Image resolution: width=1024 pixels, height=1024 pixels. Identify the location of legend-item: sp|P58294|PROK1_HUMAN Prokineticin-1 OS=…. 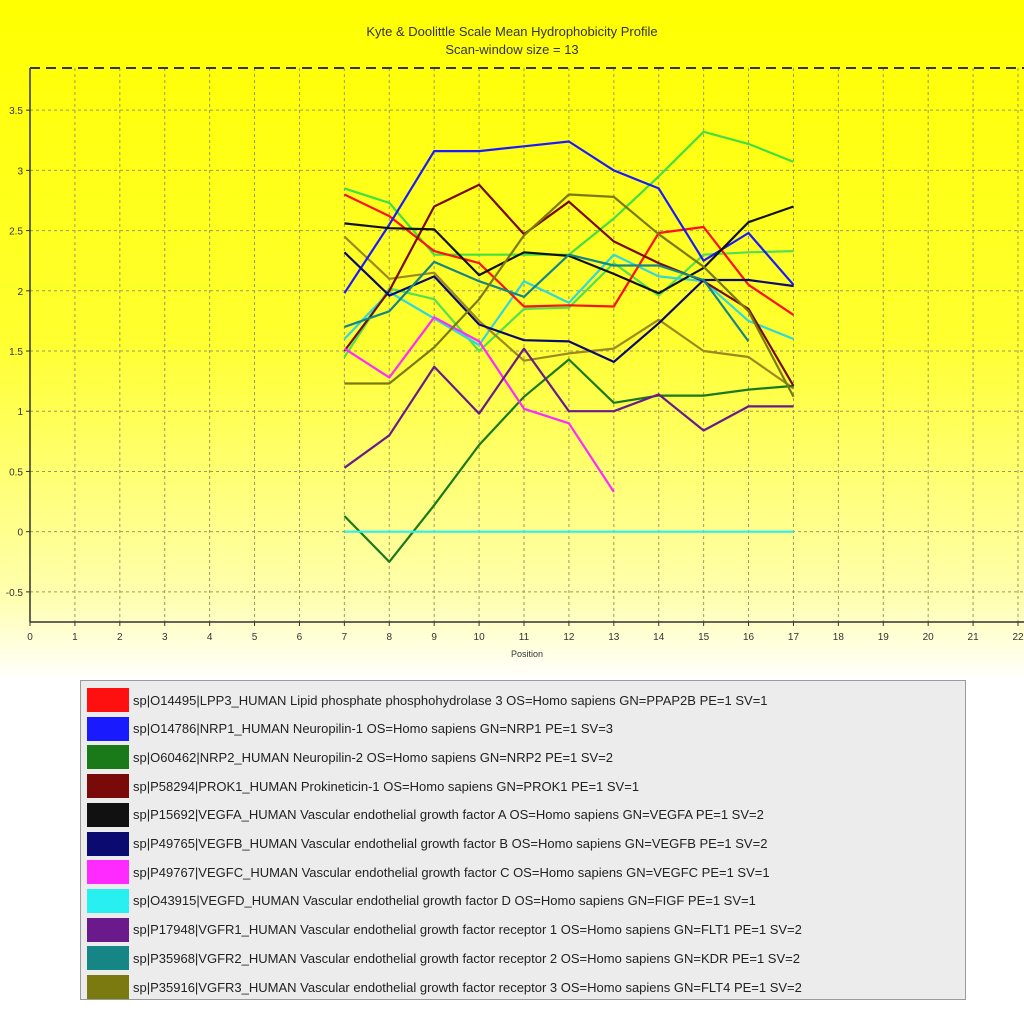
(363, 786).